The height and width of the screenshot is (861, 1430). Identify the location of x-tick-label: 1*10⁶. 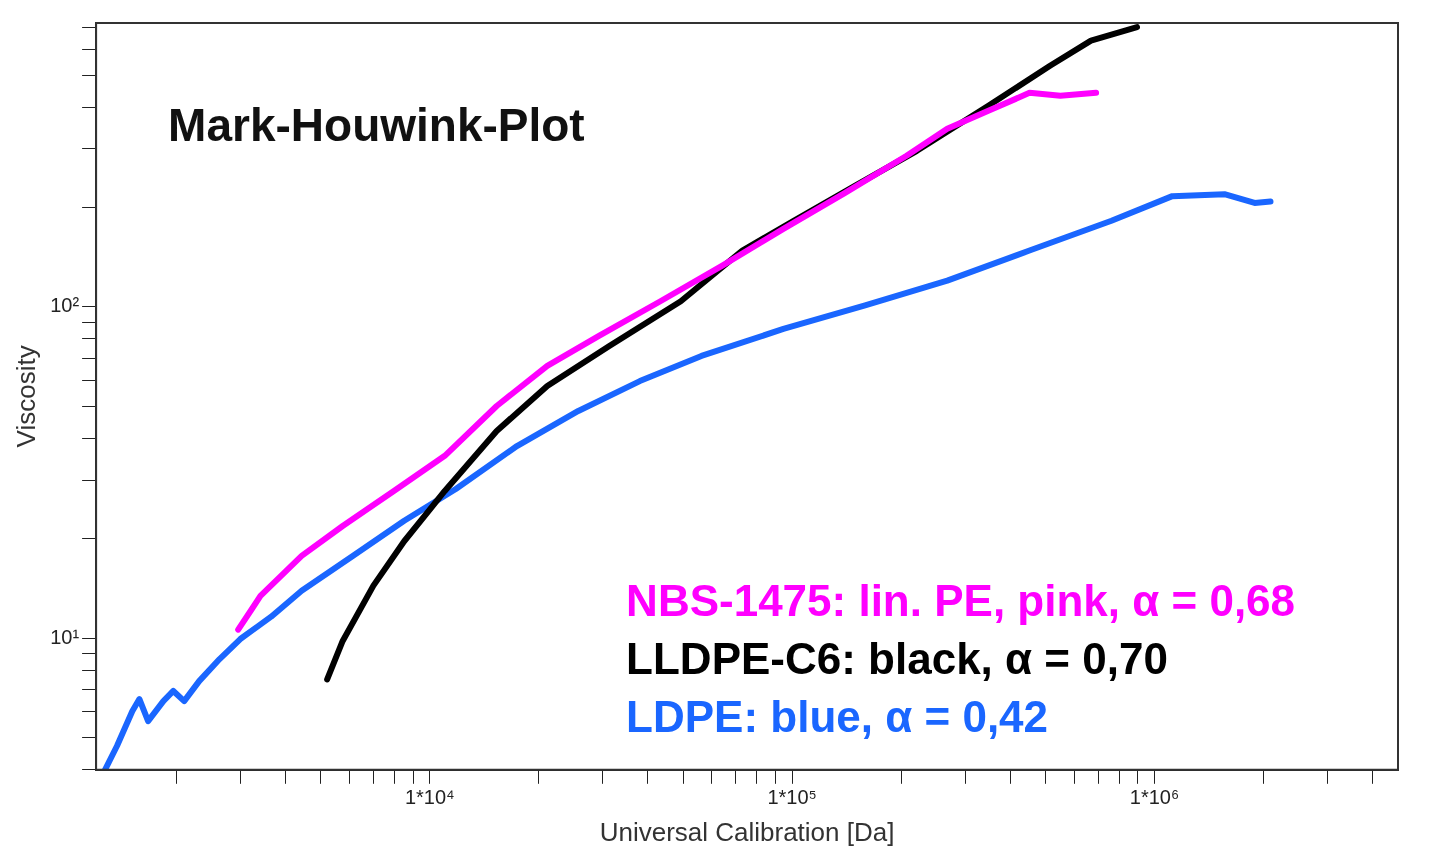
(1154, 797).